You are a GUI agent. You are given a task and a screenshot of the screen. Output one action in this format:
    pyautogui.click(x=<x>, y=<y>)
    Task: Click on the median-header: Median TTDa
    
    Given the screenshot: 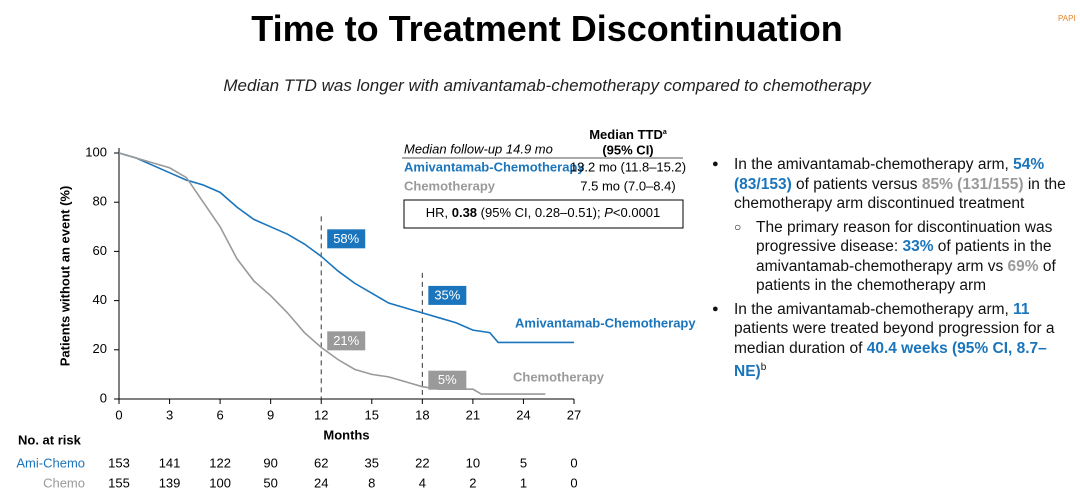 What is the action you would take?
    pyautogui.click(x=628, y=134)
    